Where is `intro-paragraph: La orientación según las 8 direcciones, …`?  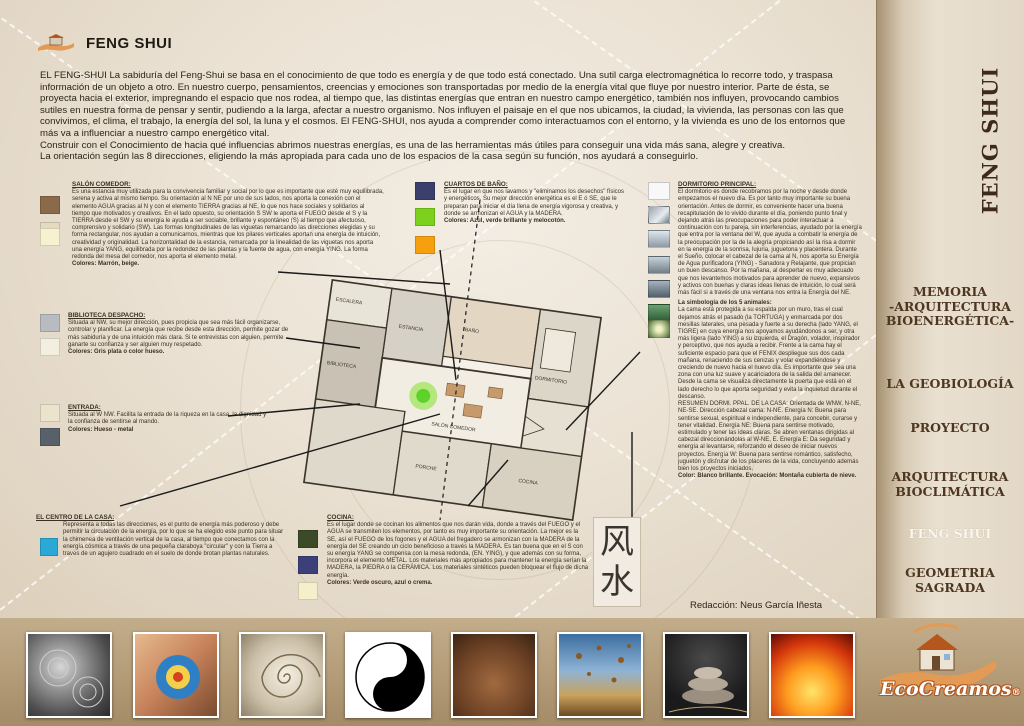
intro-paragraph: La orientación según las 8 direcciones, … is located at coordinates (369, 157).